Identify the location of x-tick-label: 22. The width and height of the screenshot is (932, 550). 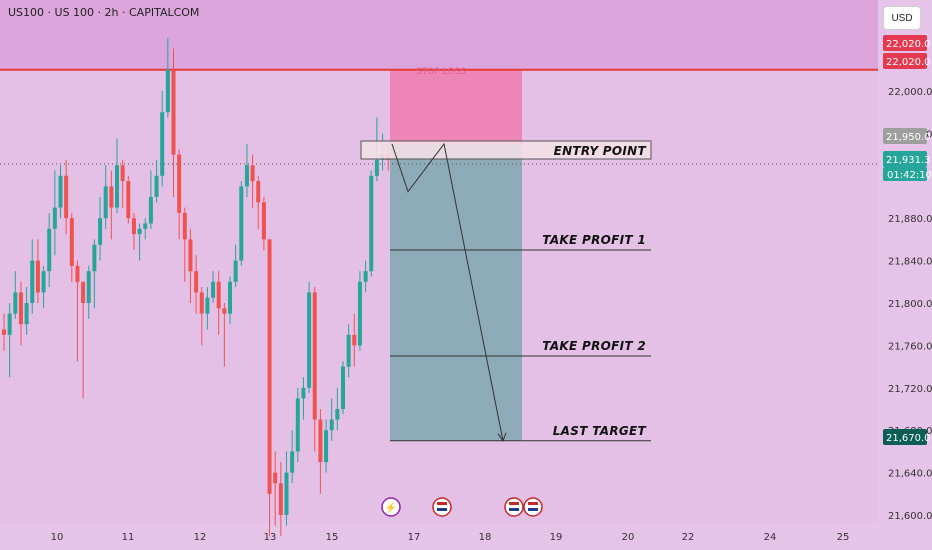
(688, 537).